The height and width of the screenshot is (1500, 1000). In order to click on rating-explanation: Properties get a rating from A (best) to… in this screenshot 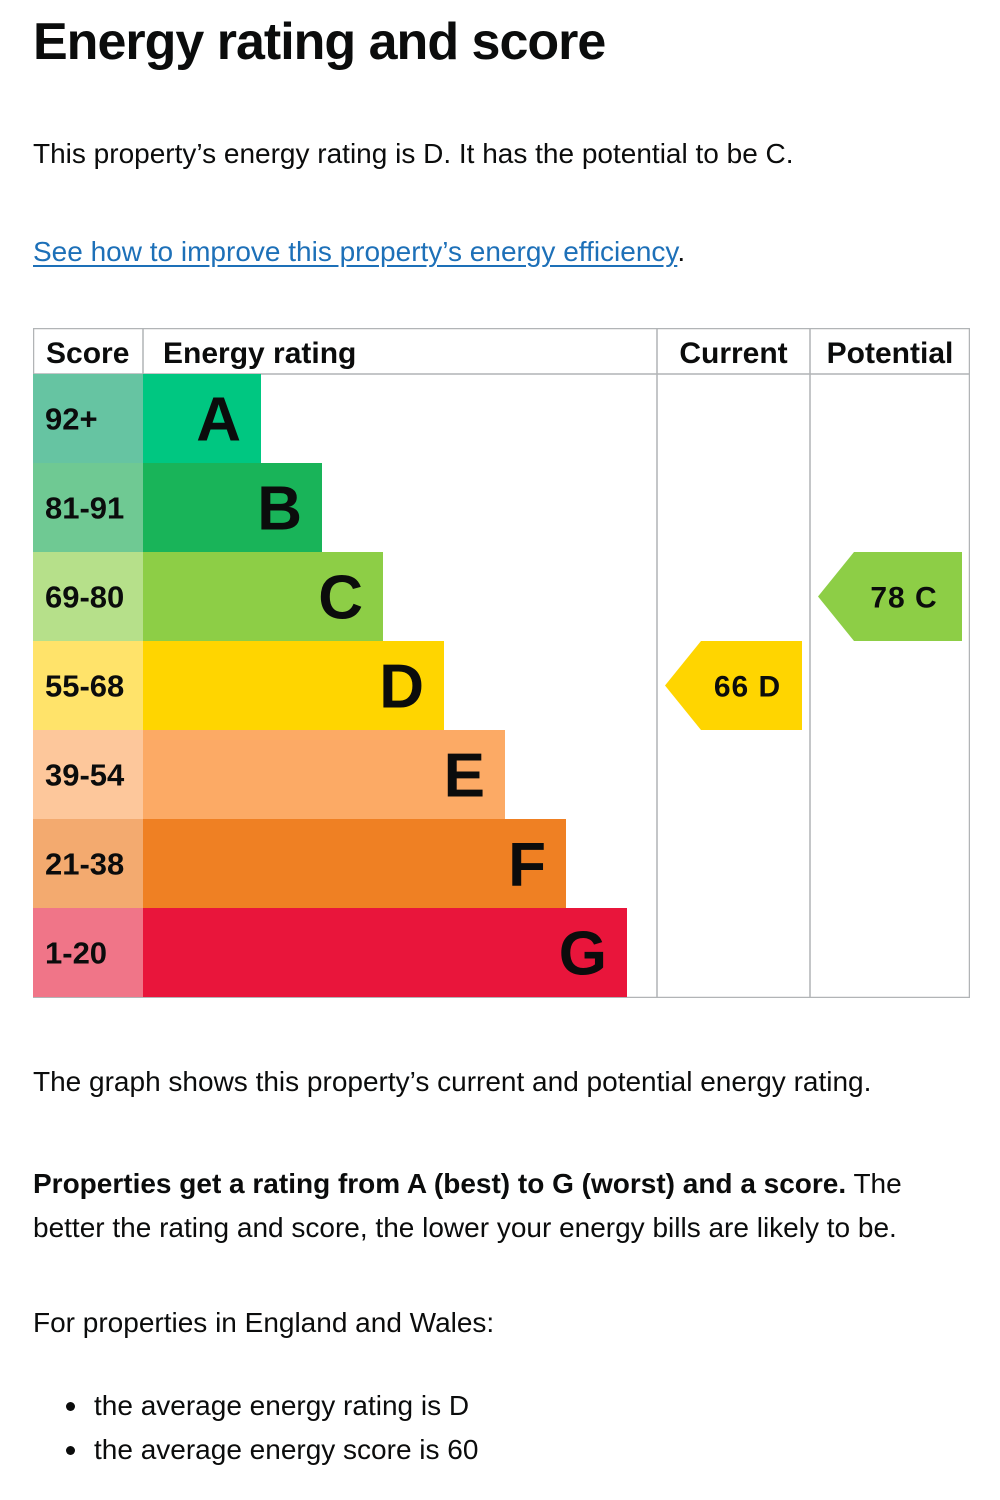, I will do `click(500, 1206)`.